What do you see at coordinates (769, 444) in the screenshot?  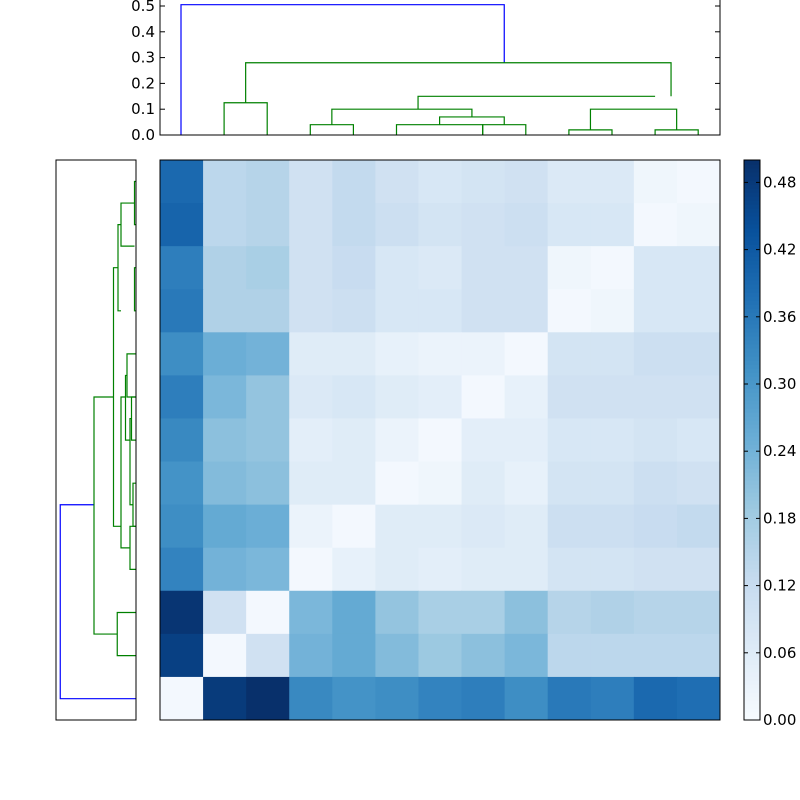 I see `colorbar: 0.00 0.06 0.12 0.18 0.24 0.30 0.36 0.42 0.48` at bounding box center [769, 444].